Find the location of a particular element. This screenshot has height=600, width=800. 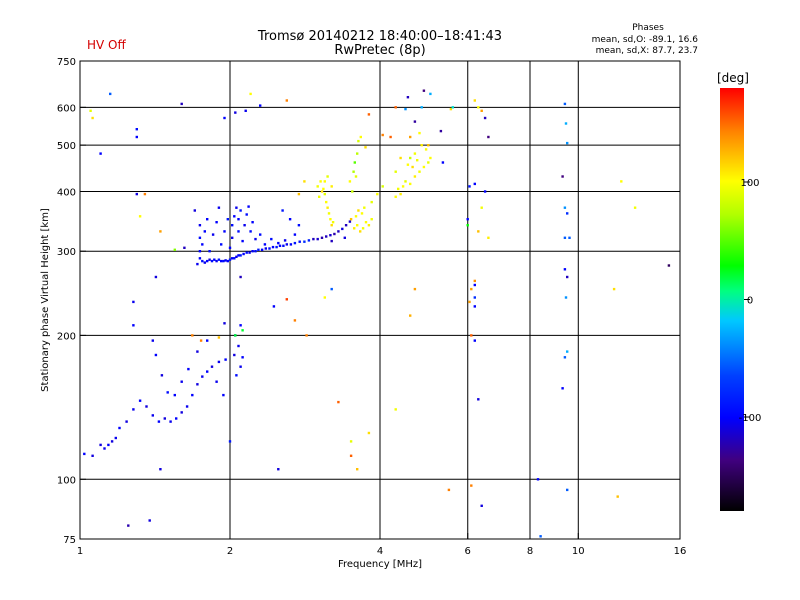

y-tick-label: 300 is located at coordinates (66, 252).